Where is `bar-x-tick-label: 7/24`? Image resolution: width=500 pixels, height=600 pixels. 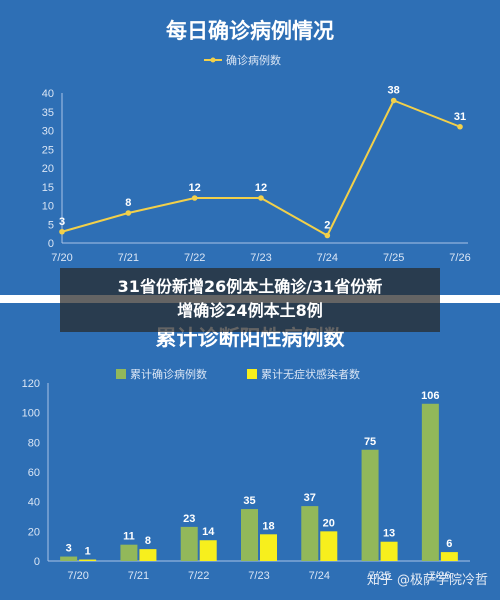
bar-x-tick-label: 7/24 is located at coordinates (319, 576).